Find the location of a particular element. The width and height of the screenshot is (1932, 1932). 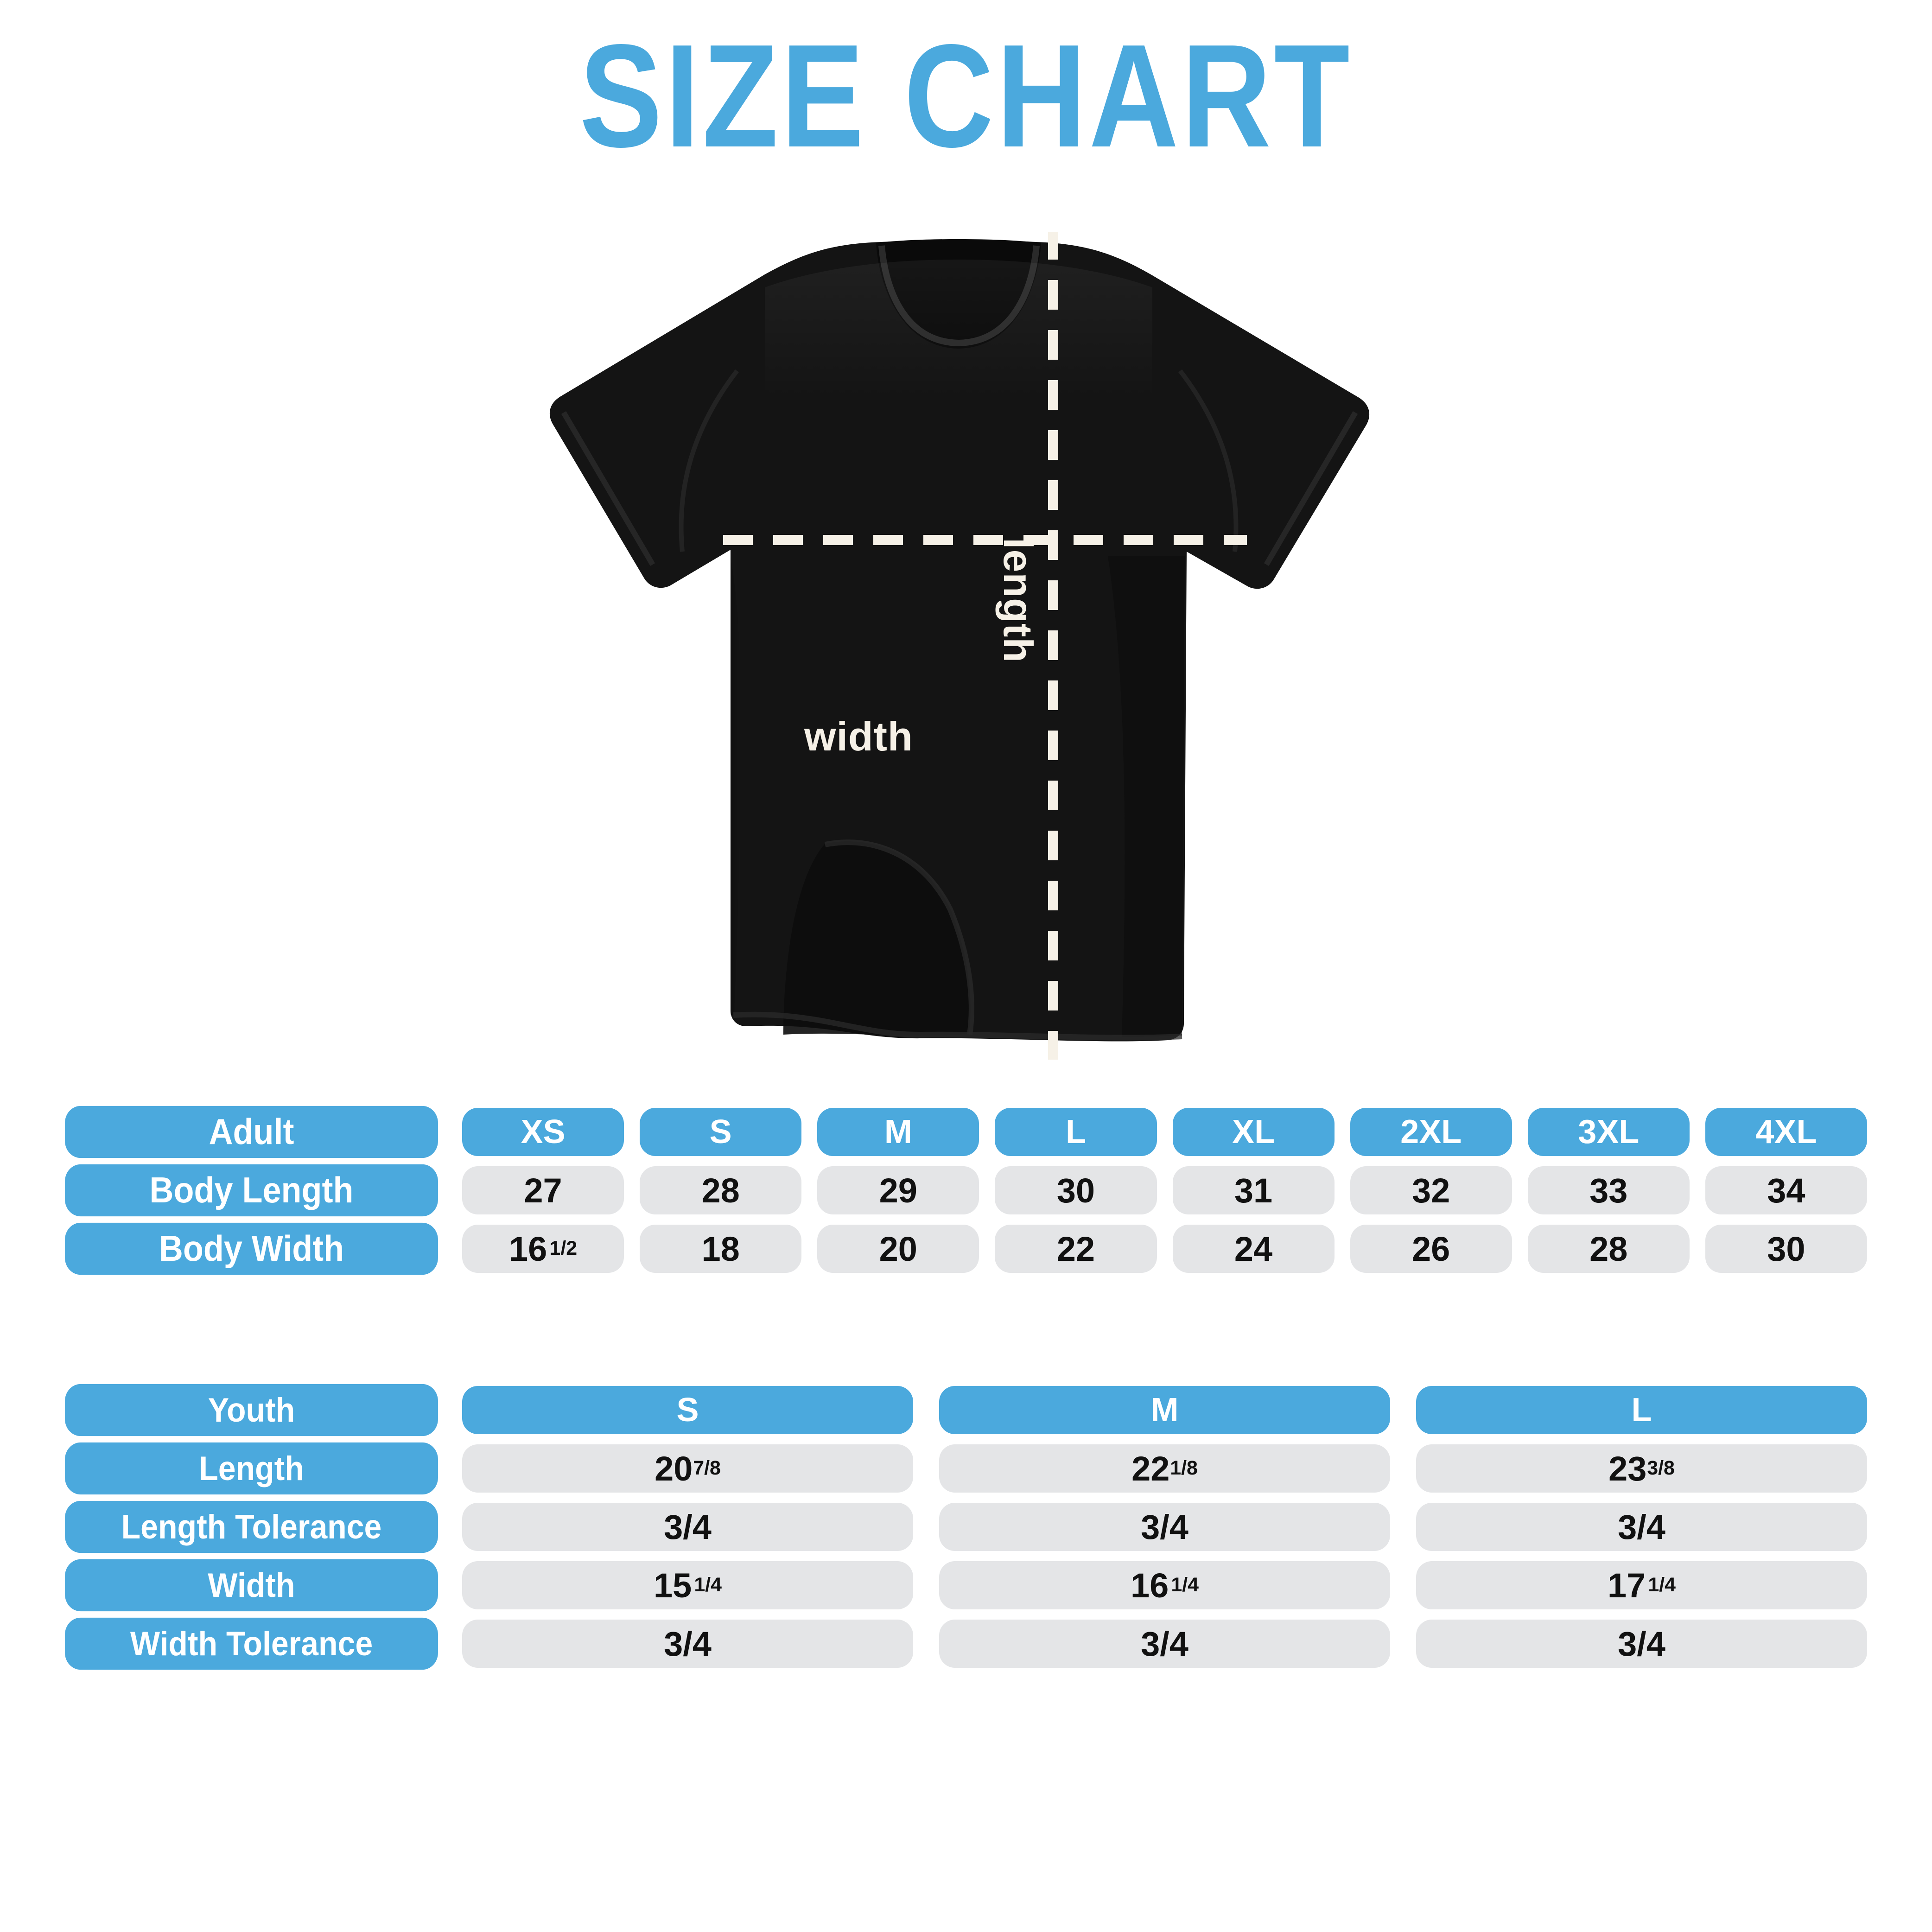

youth-width-row: Width 15 1/4 16 1/4 17 1/4 is located at coordinates (966, 1585).